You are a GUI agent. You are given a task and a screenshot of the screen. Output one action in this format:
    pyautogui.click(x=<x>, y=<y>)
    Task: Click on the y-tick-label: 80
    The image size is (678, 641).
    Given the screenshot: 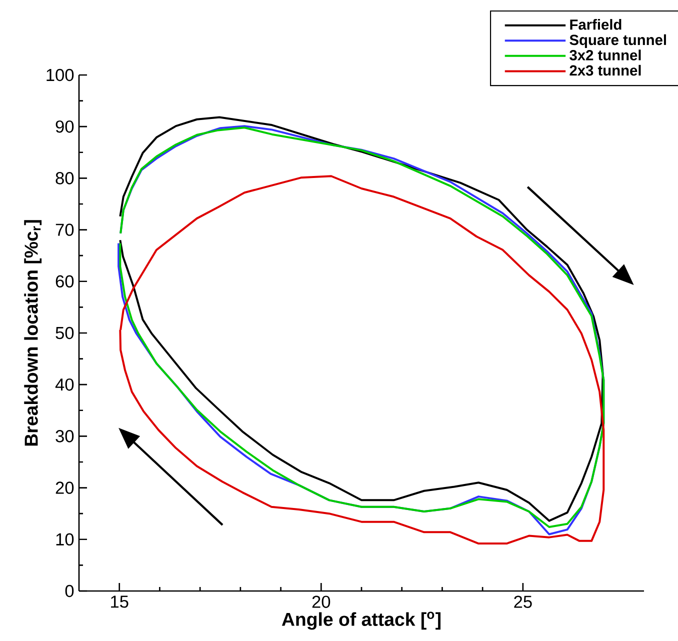 What is the action you would take?
    pyautogui.click(x=65, y=178)
    